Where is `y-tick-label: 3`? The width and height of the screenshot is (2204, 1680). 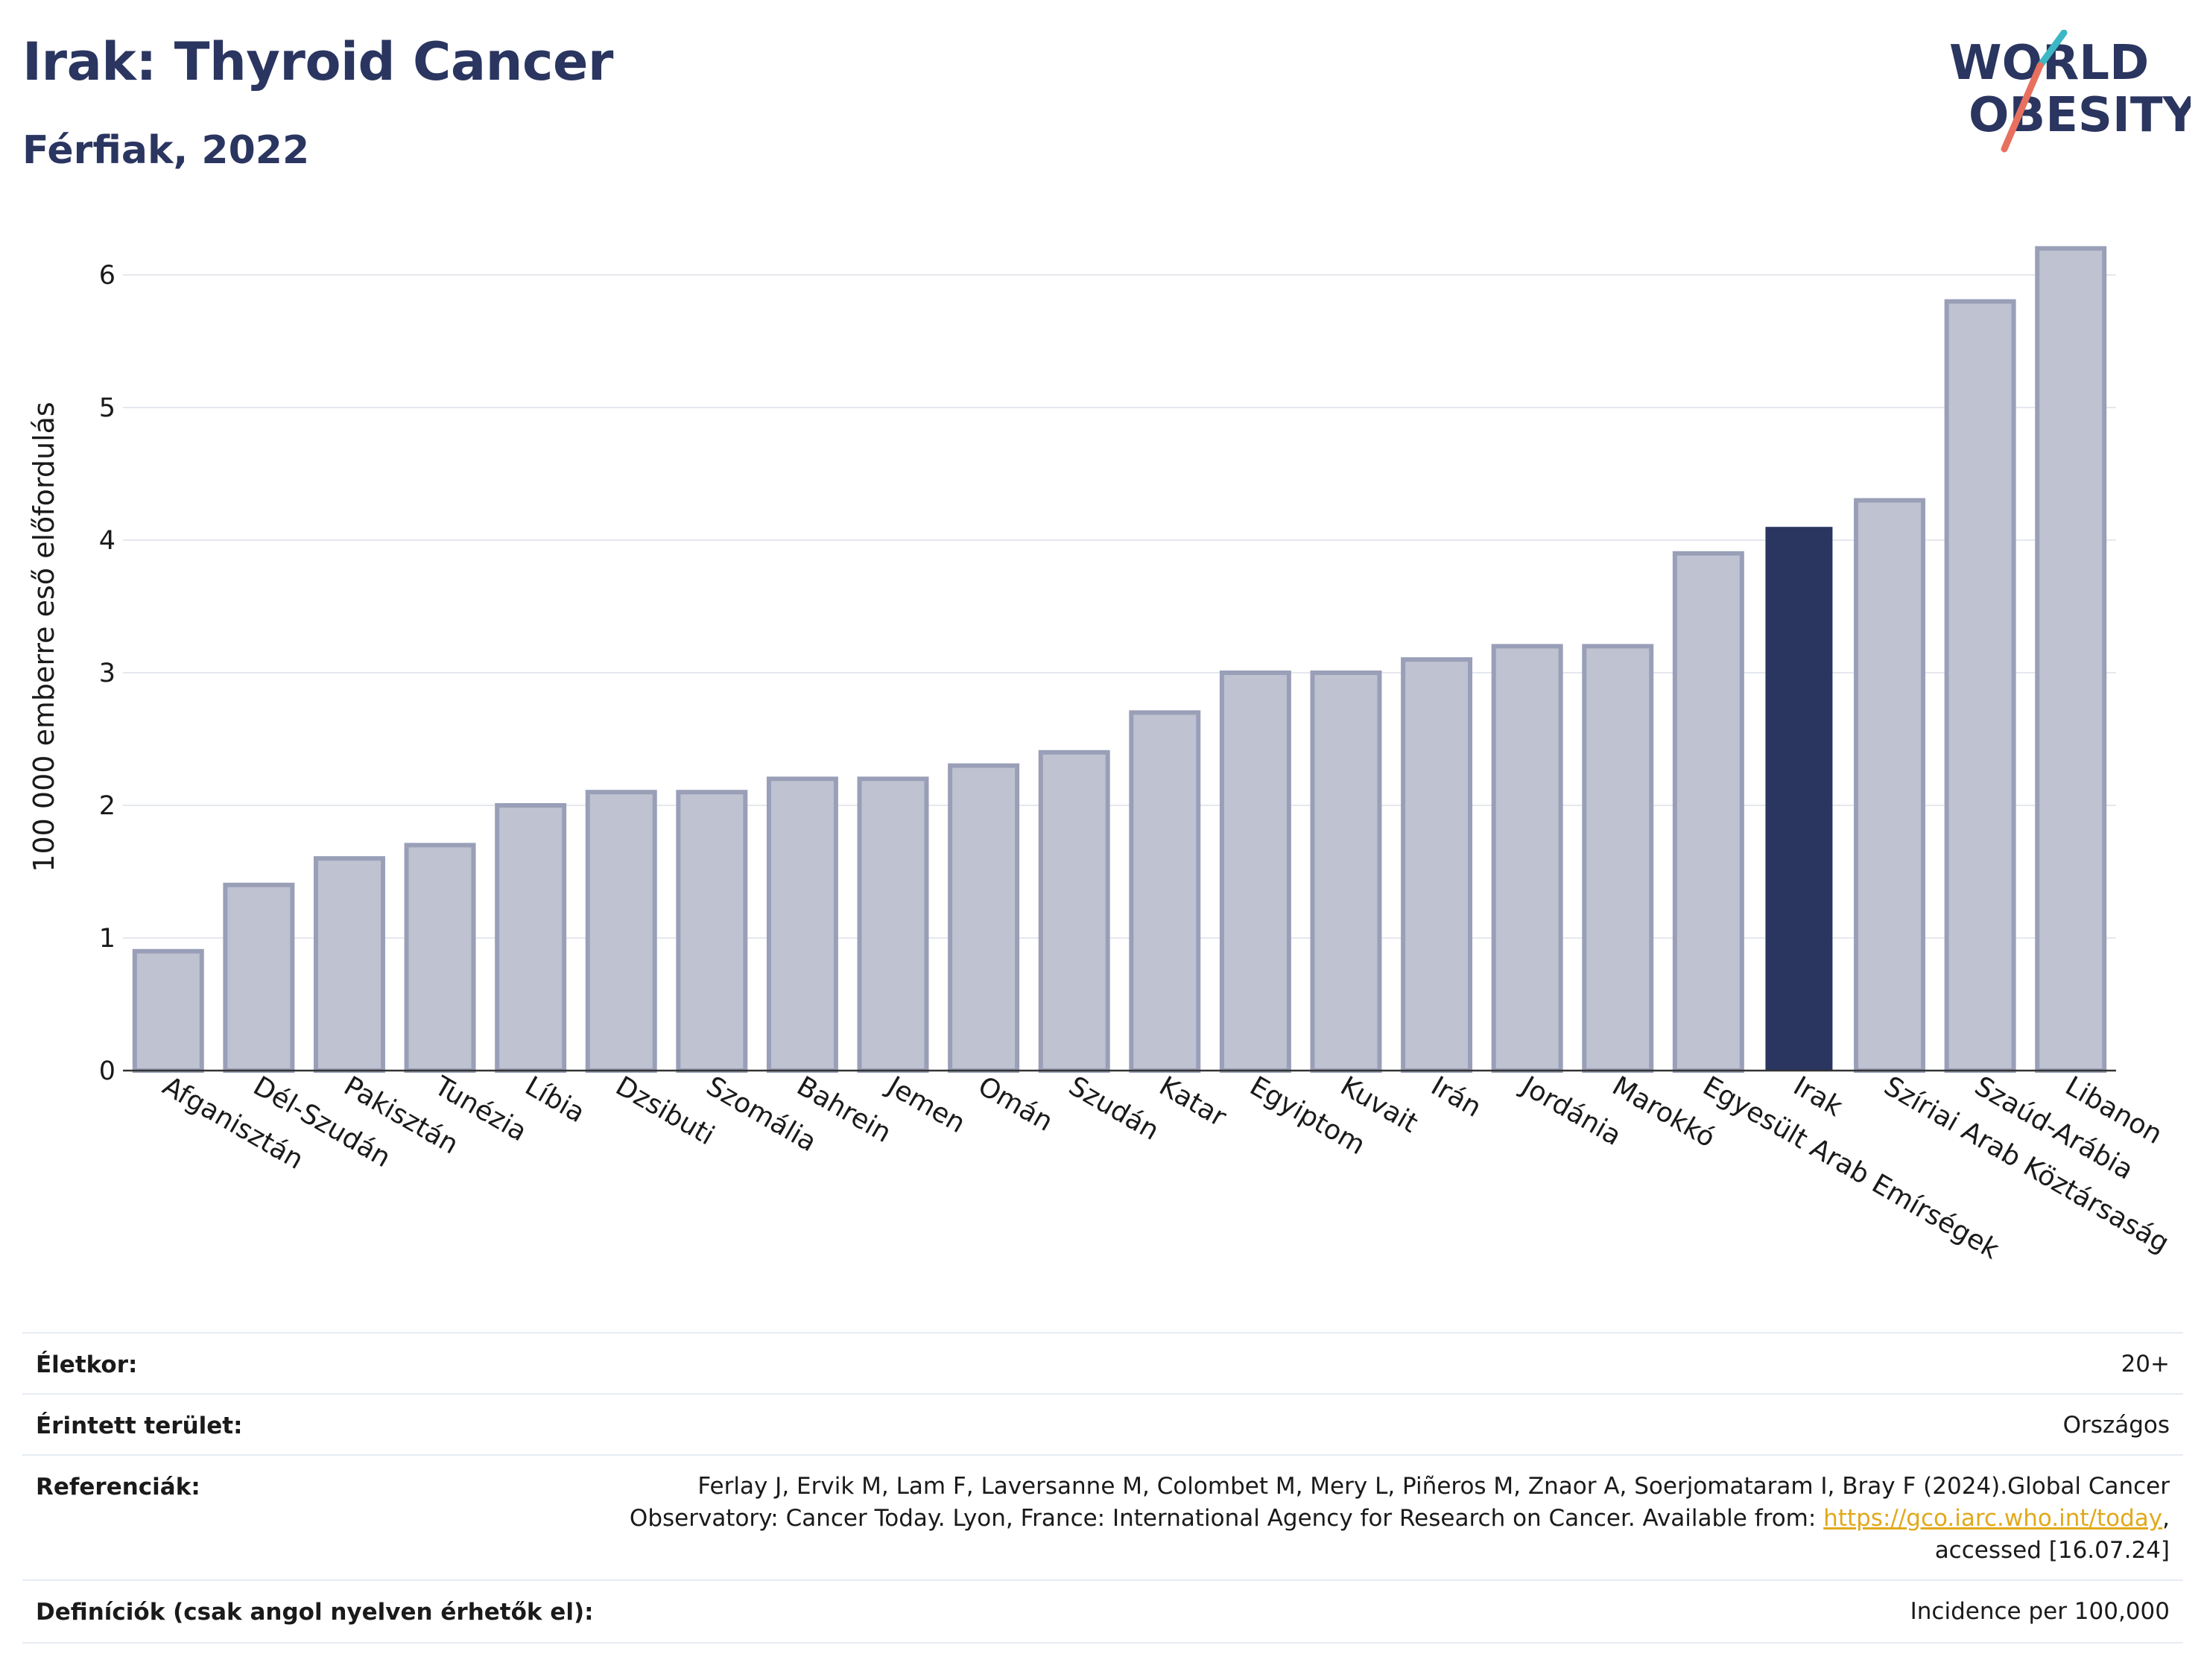
y-tick-label: 3 is located at coordinates (107, 673).